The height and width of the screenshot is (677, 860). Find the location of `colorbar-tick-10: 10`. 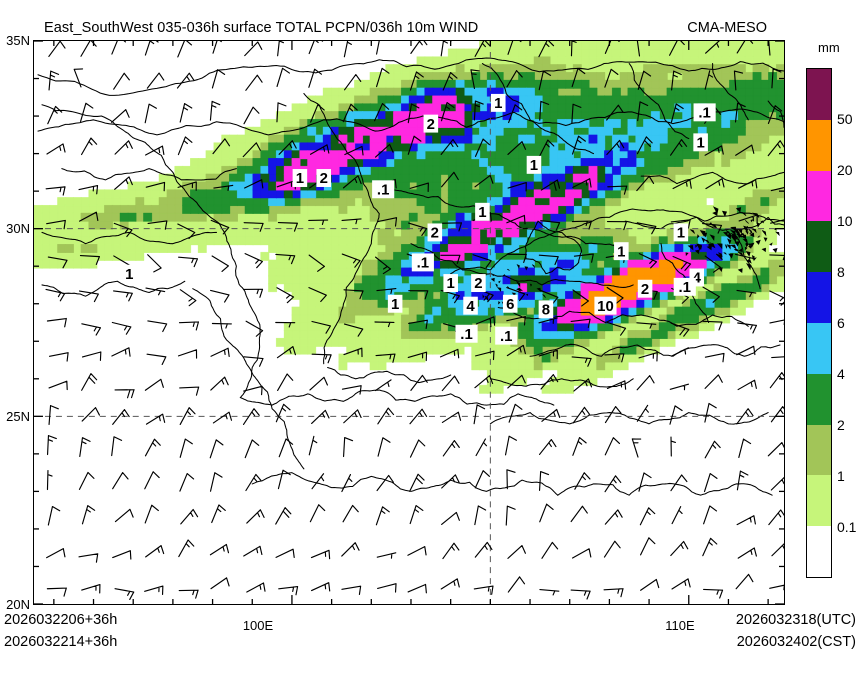

colorbar-tick-10: 10 is located at coordinates (845, 221).